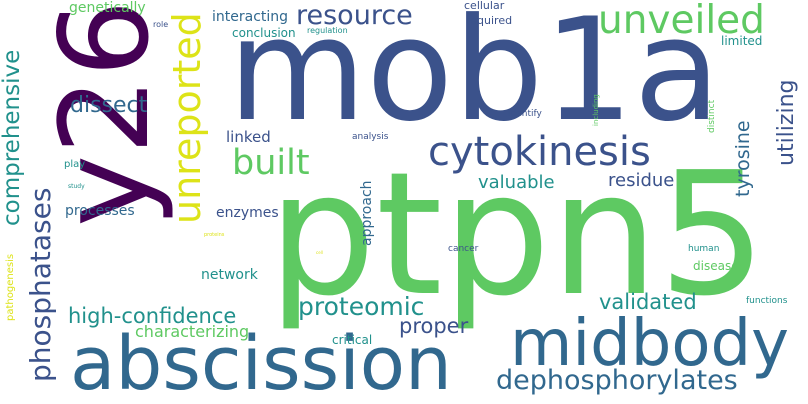 The image size is (808, 404). What do you see at coordinates (327, 30) in the screenshot?
I see `word-regulation: regulation` at bounding box center [327, 30].